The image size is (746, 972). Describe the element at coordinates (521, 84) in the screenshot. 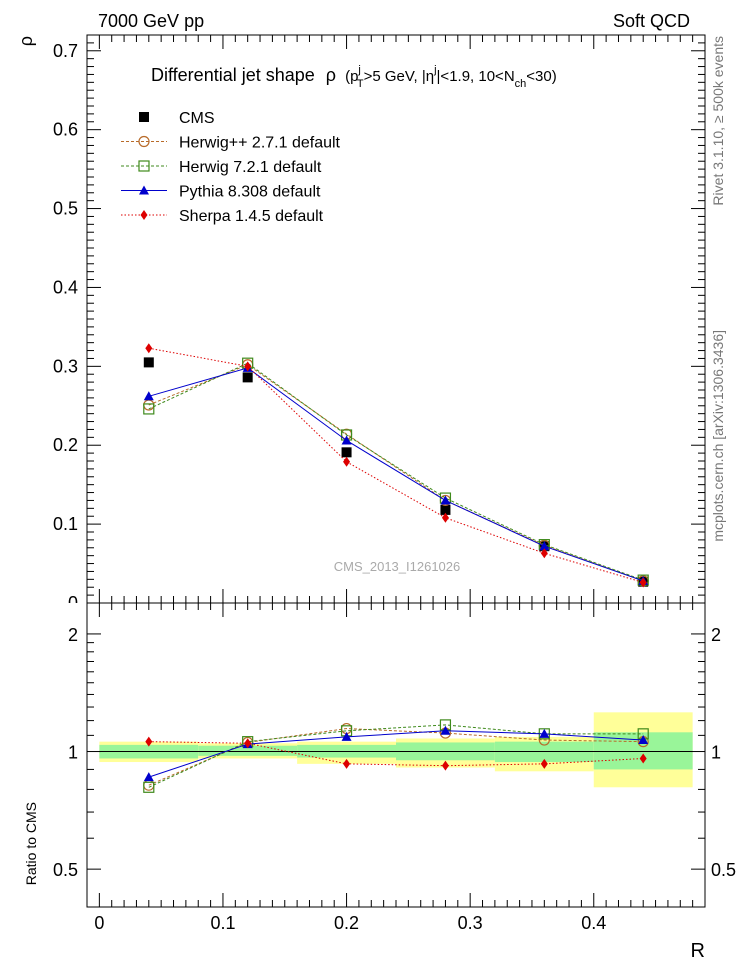

I see `title-nch-sub: ch` at that location.